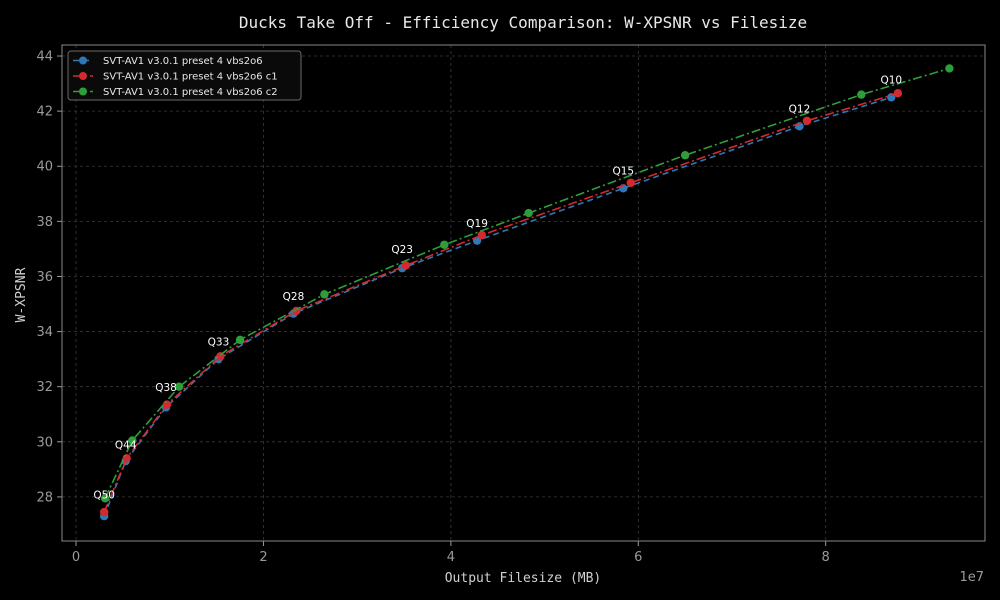 Image resolution: width=1000 pixels, height=600 pixels. I want to click on quality-annotation: Q38, so click(166, 388).